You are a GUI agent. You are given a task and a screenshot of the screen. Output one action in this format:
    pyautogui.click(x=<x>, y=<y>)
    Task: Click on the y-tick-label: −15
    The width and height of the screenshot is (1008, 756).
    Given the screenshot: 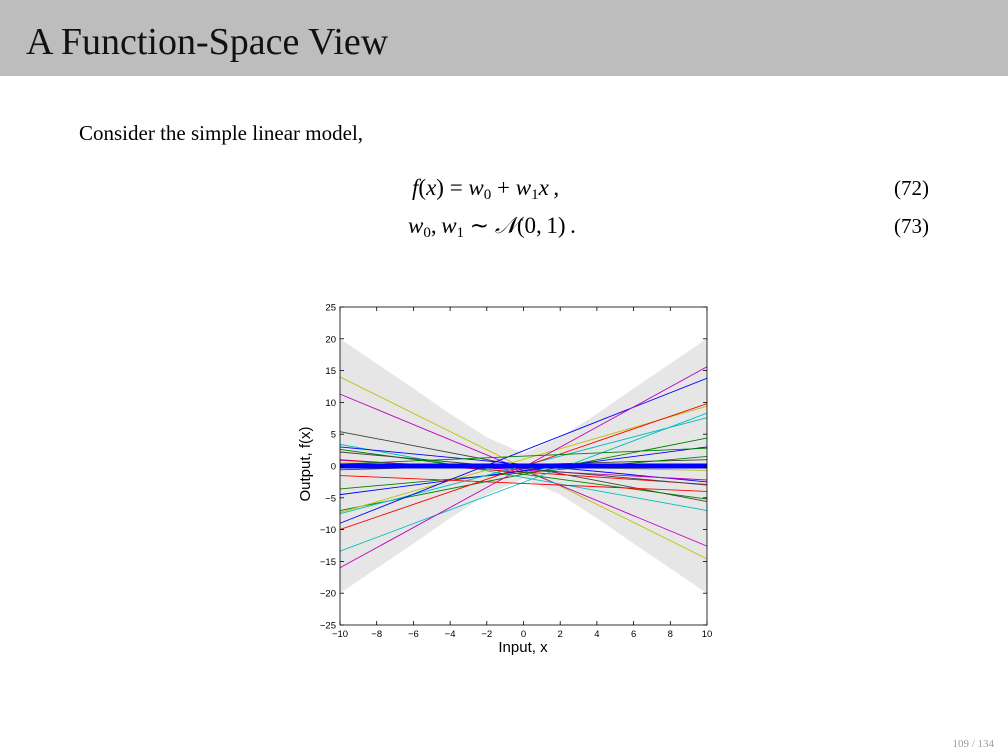 What is the action you would take?
    pyautogui.click(x=328, y=562)
    